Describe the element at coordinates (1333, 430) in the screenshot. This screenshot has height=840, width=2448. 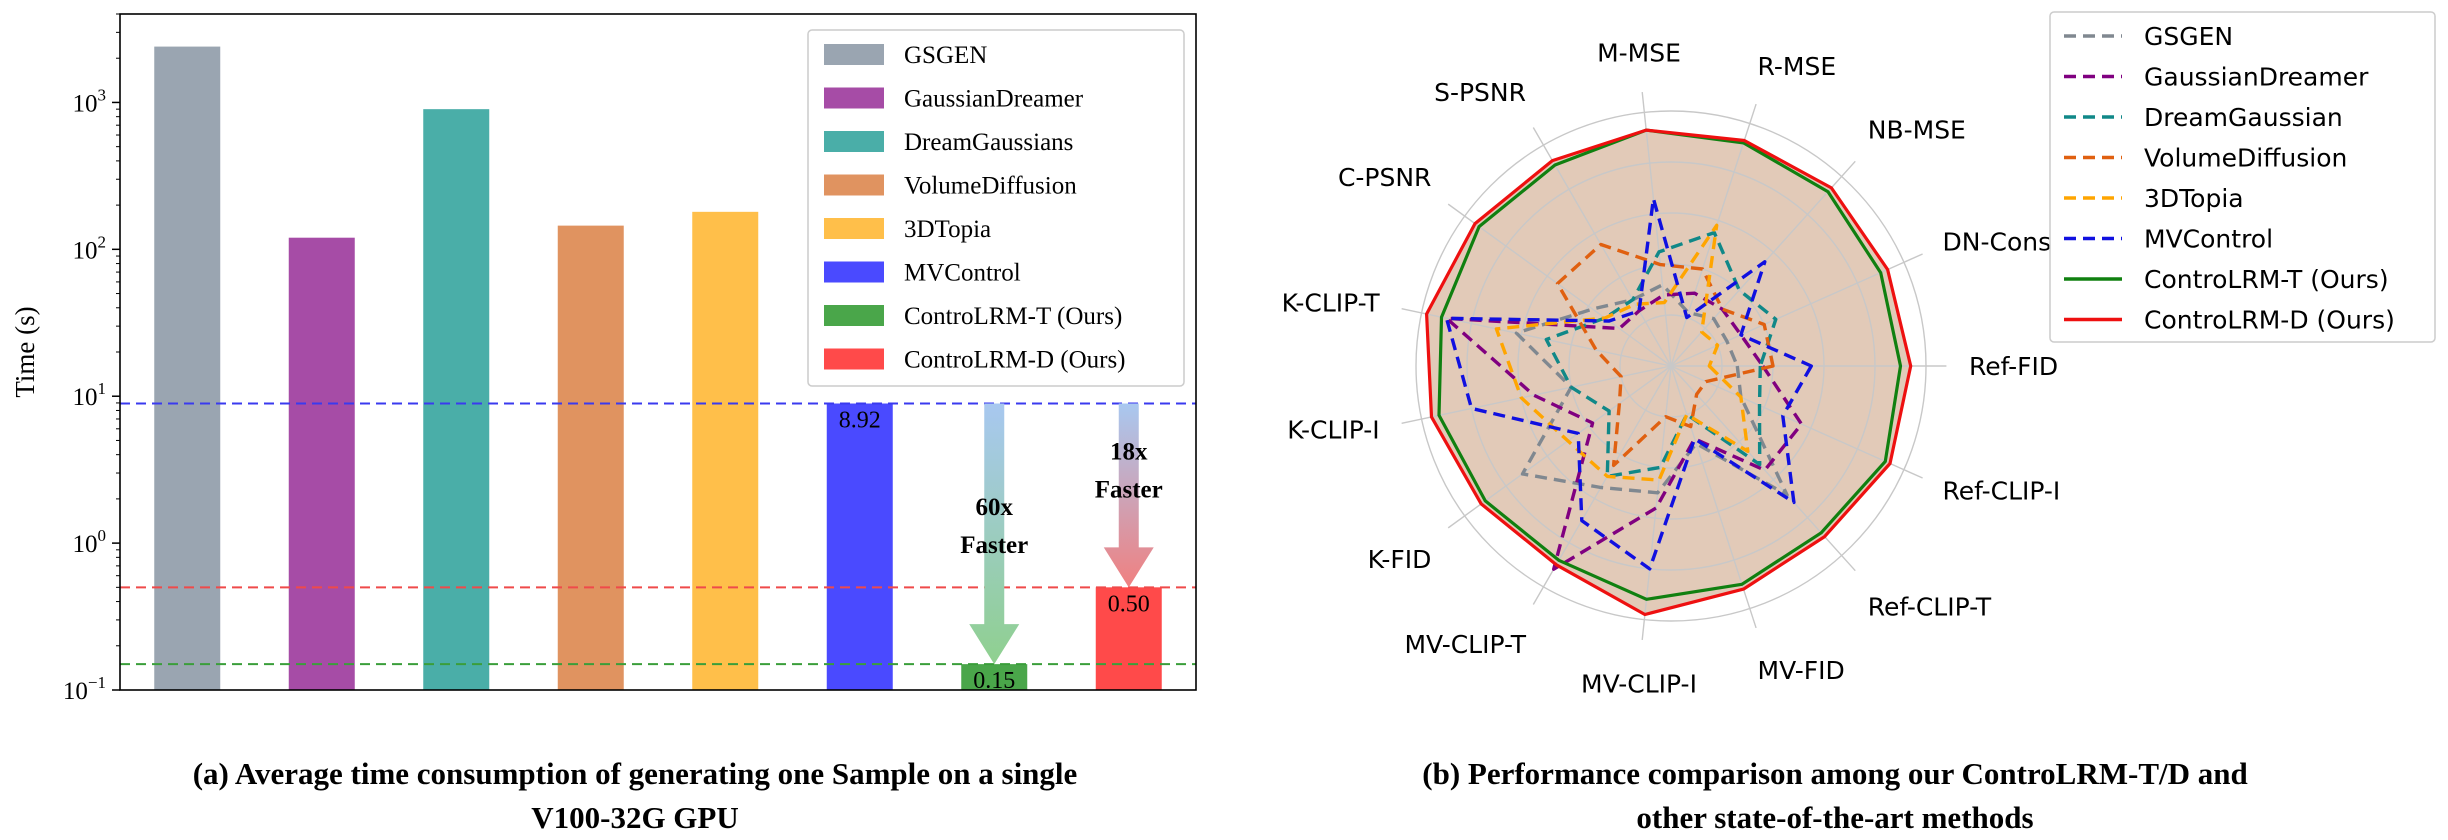
I see `radar-axis-label-k-clip-i: K-CLIP-I` at that location.